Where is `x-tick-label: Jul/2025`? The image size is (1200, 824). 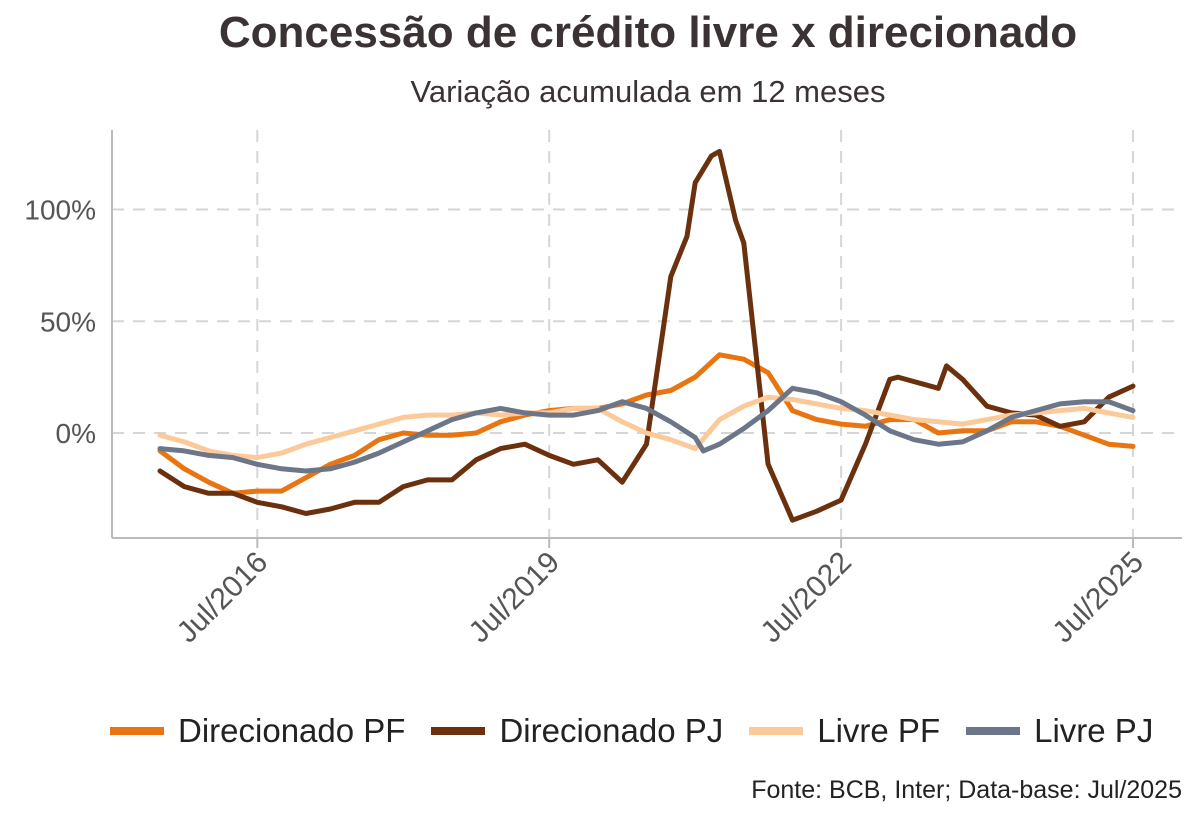
x-tick-label: Jul/2025 is located at coordinates (1098, 598).